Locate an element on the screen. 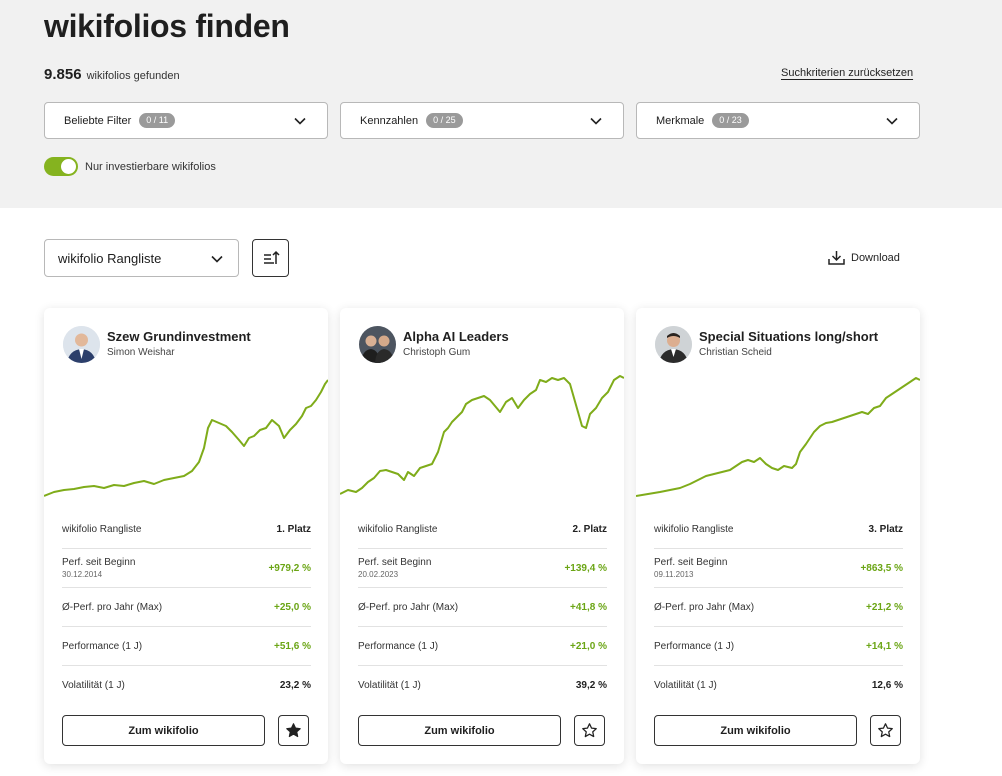 Image resolution: width=1002 pixels, height=776 pixels. perf-since-start-value: +139,4 % is located at coordinates (585, 568).